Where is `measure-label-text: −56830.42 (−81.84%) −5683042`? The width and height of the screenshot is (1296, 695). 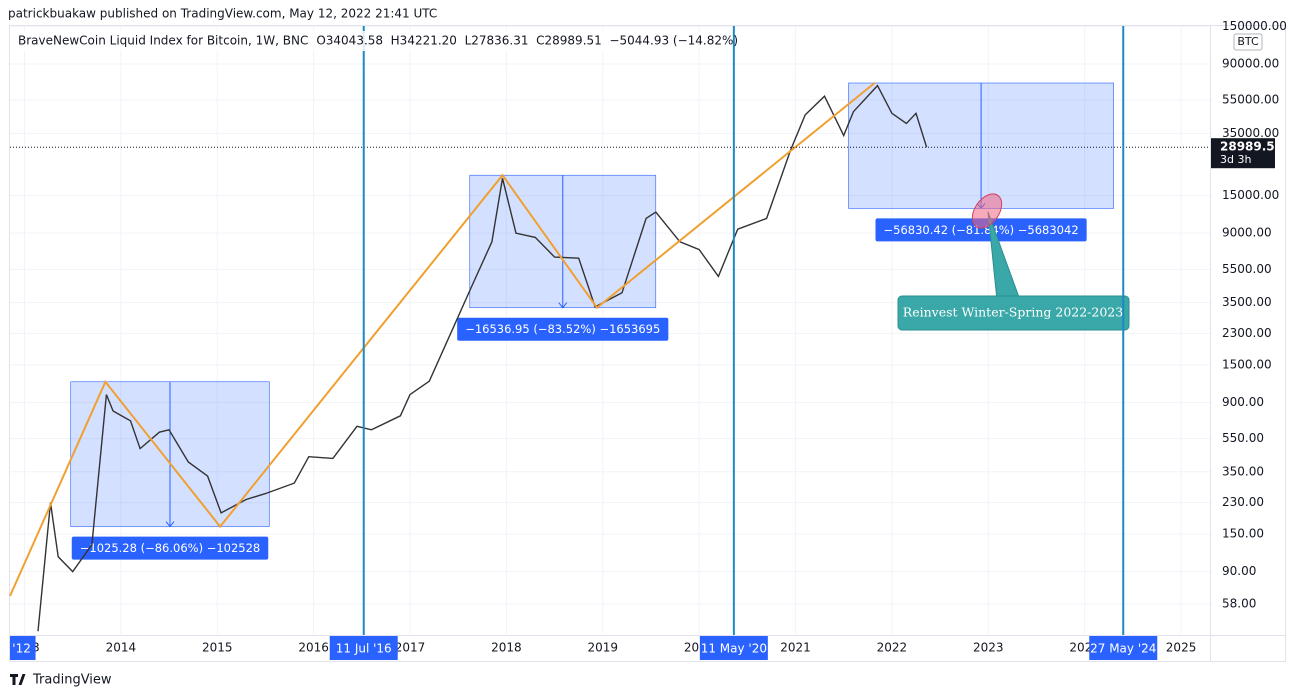
measure-label-text: −56830.42 (−81.84%) −5683042 is located at coordinates (981, 230).